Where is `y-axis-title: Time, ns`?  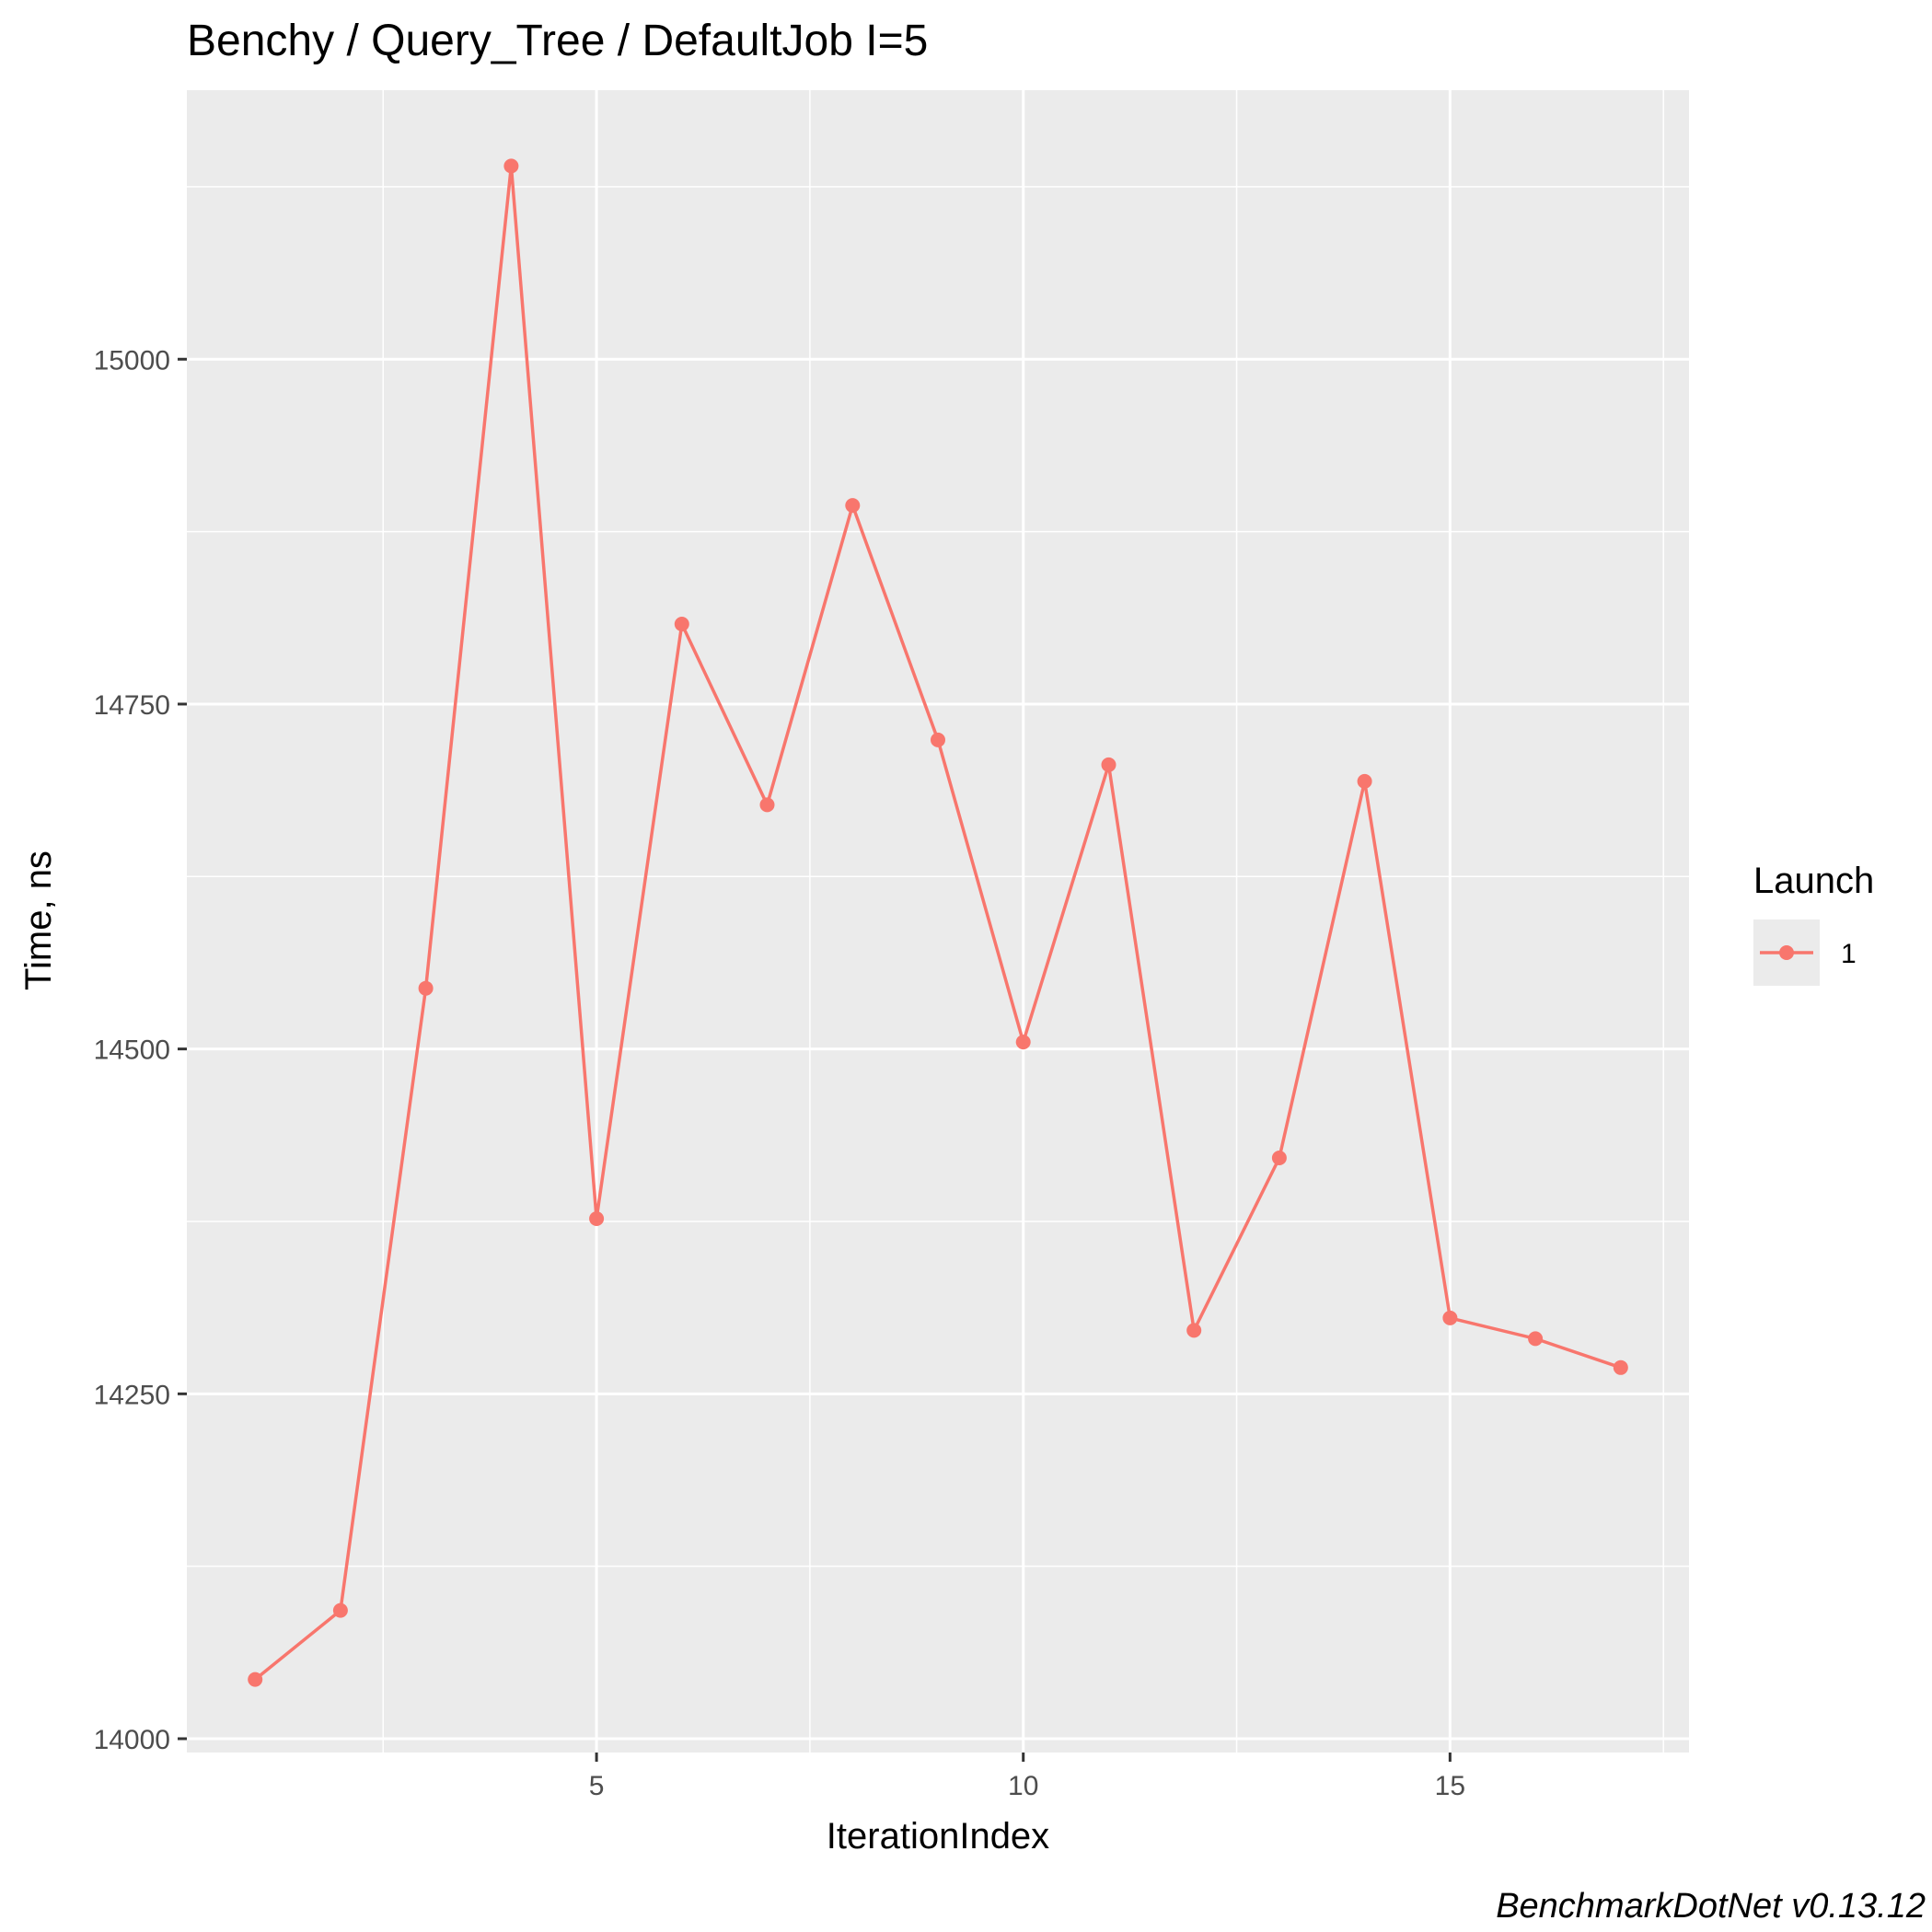 y-axis-title: Time, ns is located at coordinates (38, 920).